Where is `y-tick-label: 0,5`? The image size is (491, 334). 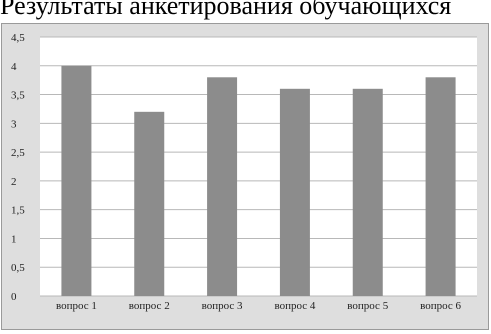
y-tick-label: 0,5 is located at coordinates (18, 268).